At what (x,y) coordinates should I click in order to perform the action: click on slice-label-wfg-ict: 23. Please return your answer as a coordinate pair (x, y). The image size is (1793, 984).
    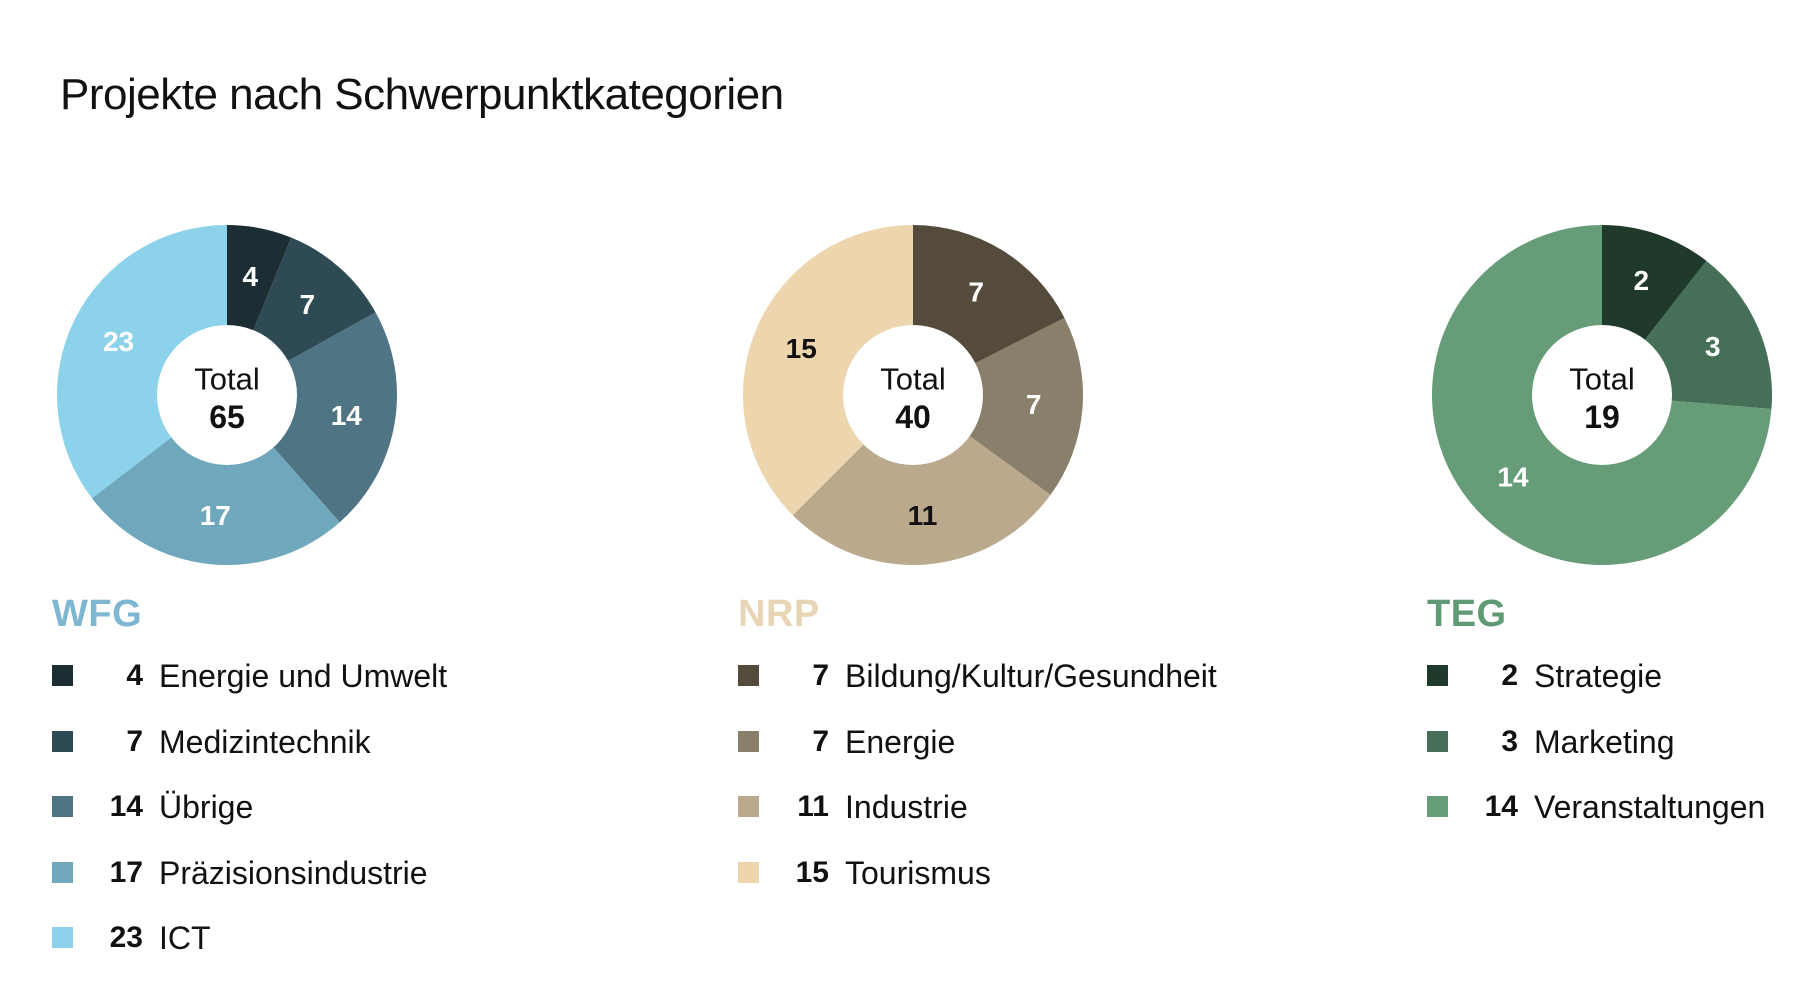
    Looking at the image, I should click on (118, 341).